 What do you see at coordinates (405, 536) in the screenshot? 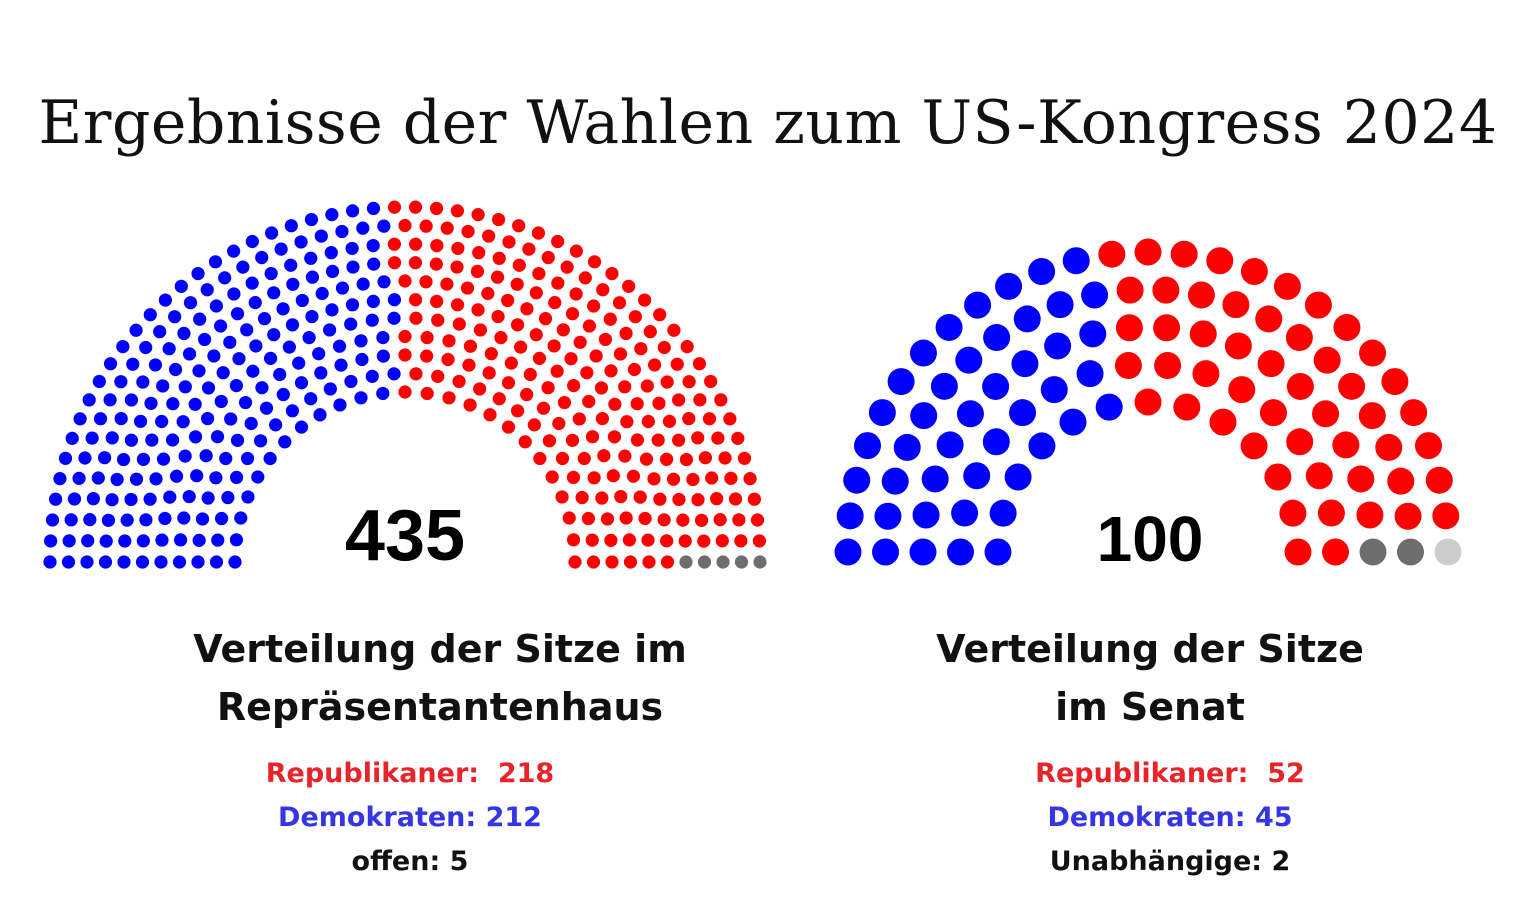
I see `house-total-seats: 435` at bounding box center [405, 536].